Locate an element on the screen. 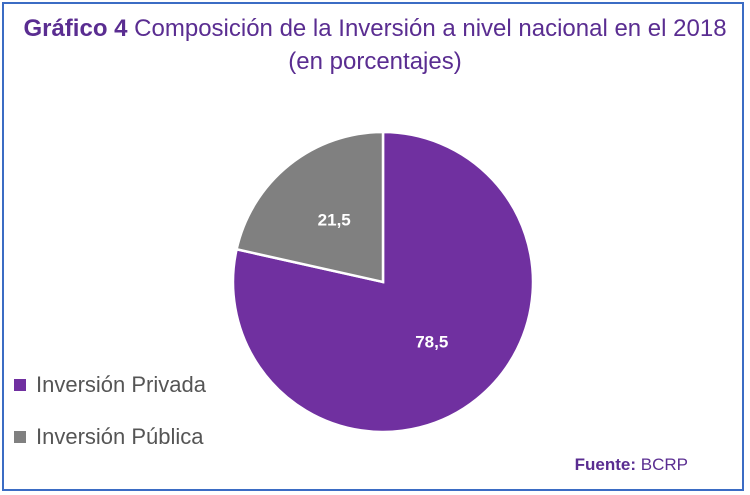 The image size is (750, 495). legend-label-publica: Inversión Pública is located at coordinates (120, 436).